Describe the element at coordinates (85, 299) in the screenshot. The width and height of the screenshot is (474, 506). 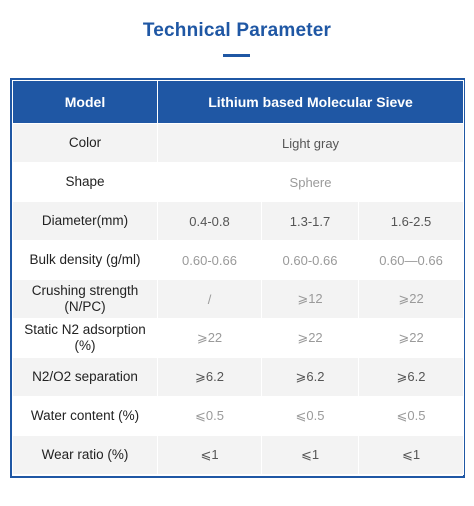
I see `row-label-crushing-strength: Crushing strength (N/PC)` at that location.